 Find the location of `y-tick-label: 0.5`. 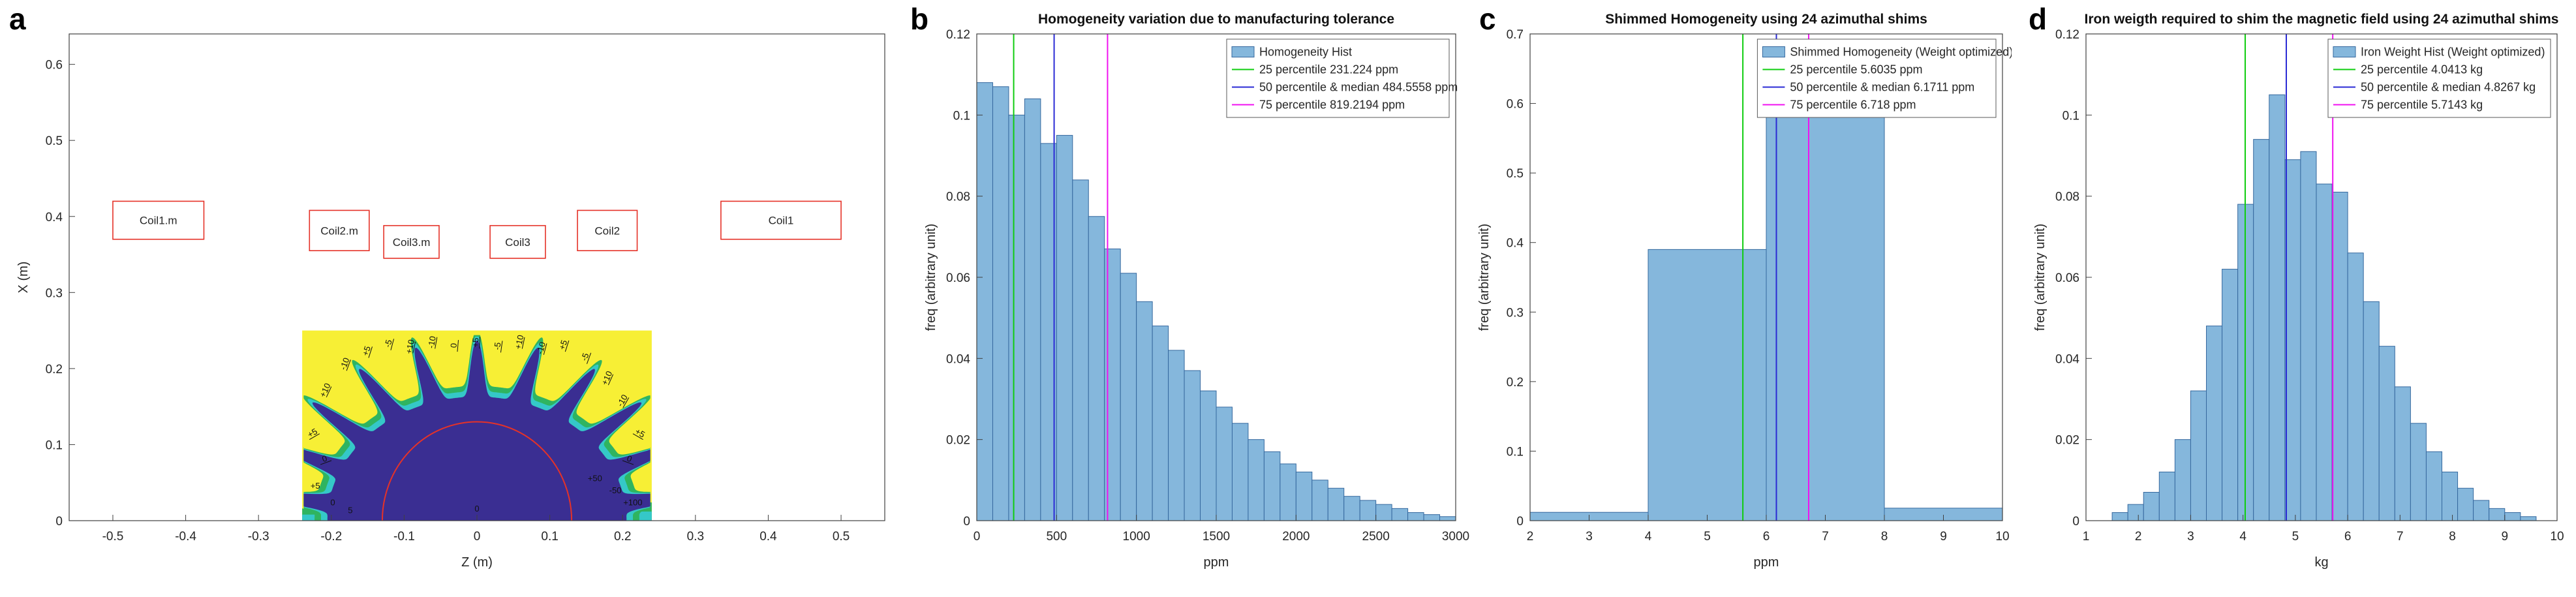

y-tick-label: 0.5 is located at coordinates (1515, 174).